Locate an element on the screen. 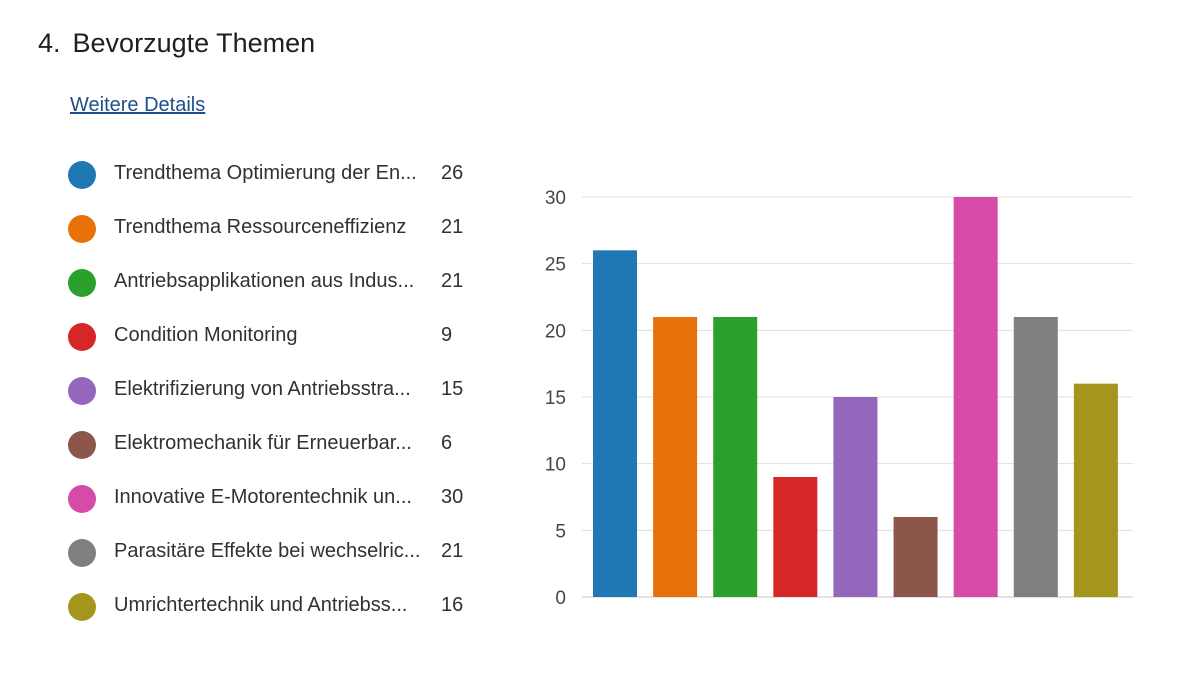 Image resolution: width=1193 pixels, height=674 pixels. chart-y-axis: 0 5 10 15 20 25 30 is located at coordinates (555, 398).